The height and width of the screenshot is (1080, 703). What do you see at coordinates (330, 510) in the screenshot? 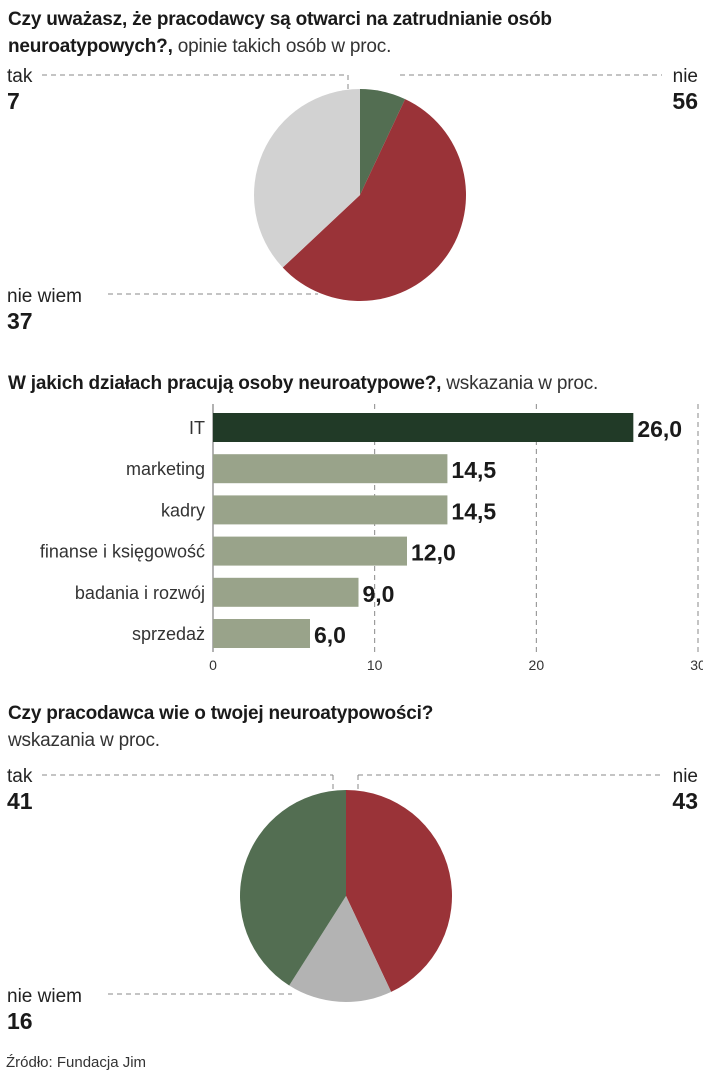
I see `bar-kadry` at bounding box center [330, 510].